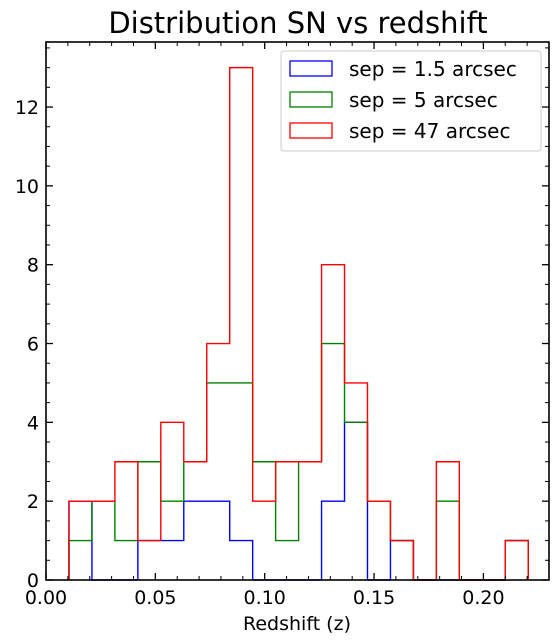 This screenshot has height=644, width=559. Describe the element at coordinates (483, 598) in the screenshot. I see `x-tick-label: 0.20` at that location.